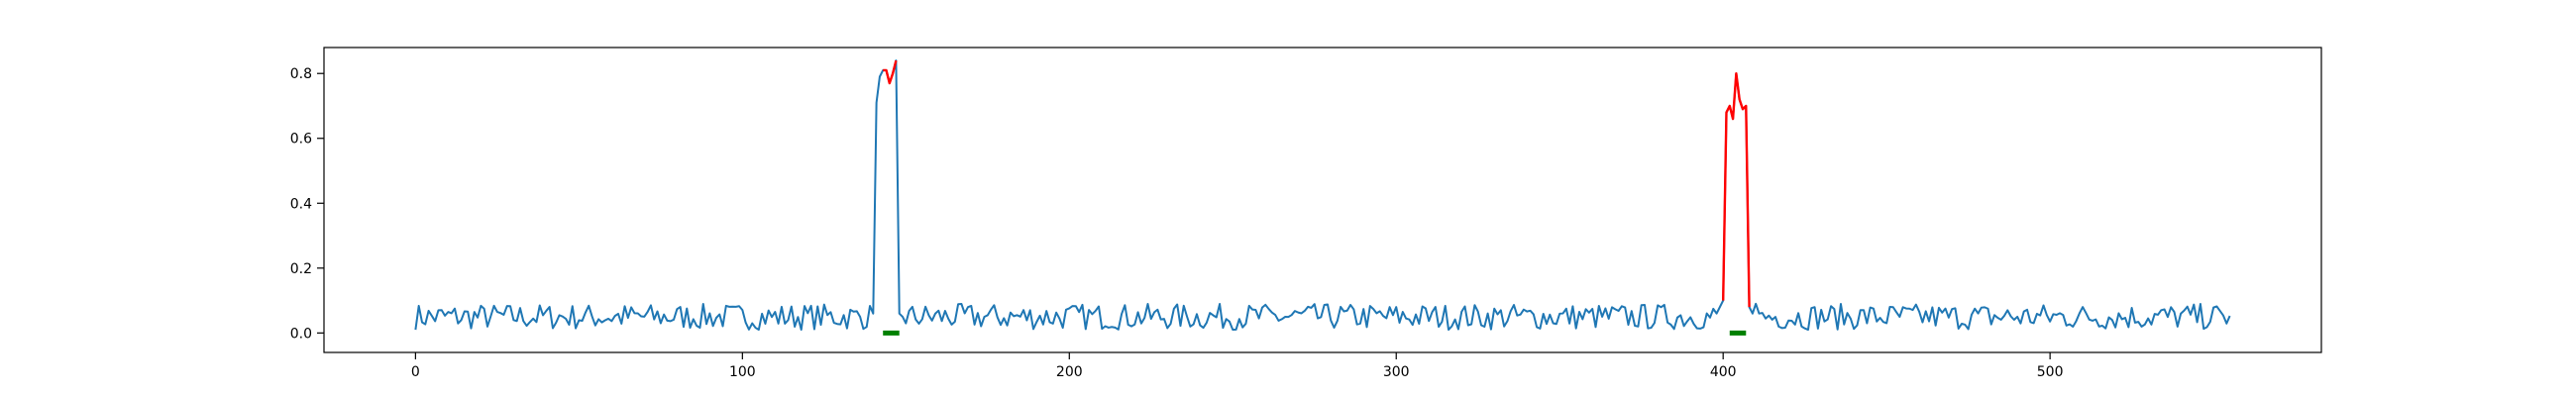 This screenshot has height=396, width=2576. I want to click on x-tick-label: 200, so click(1069, 372).